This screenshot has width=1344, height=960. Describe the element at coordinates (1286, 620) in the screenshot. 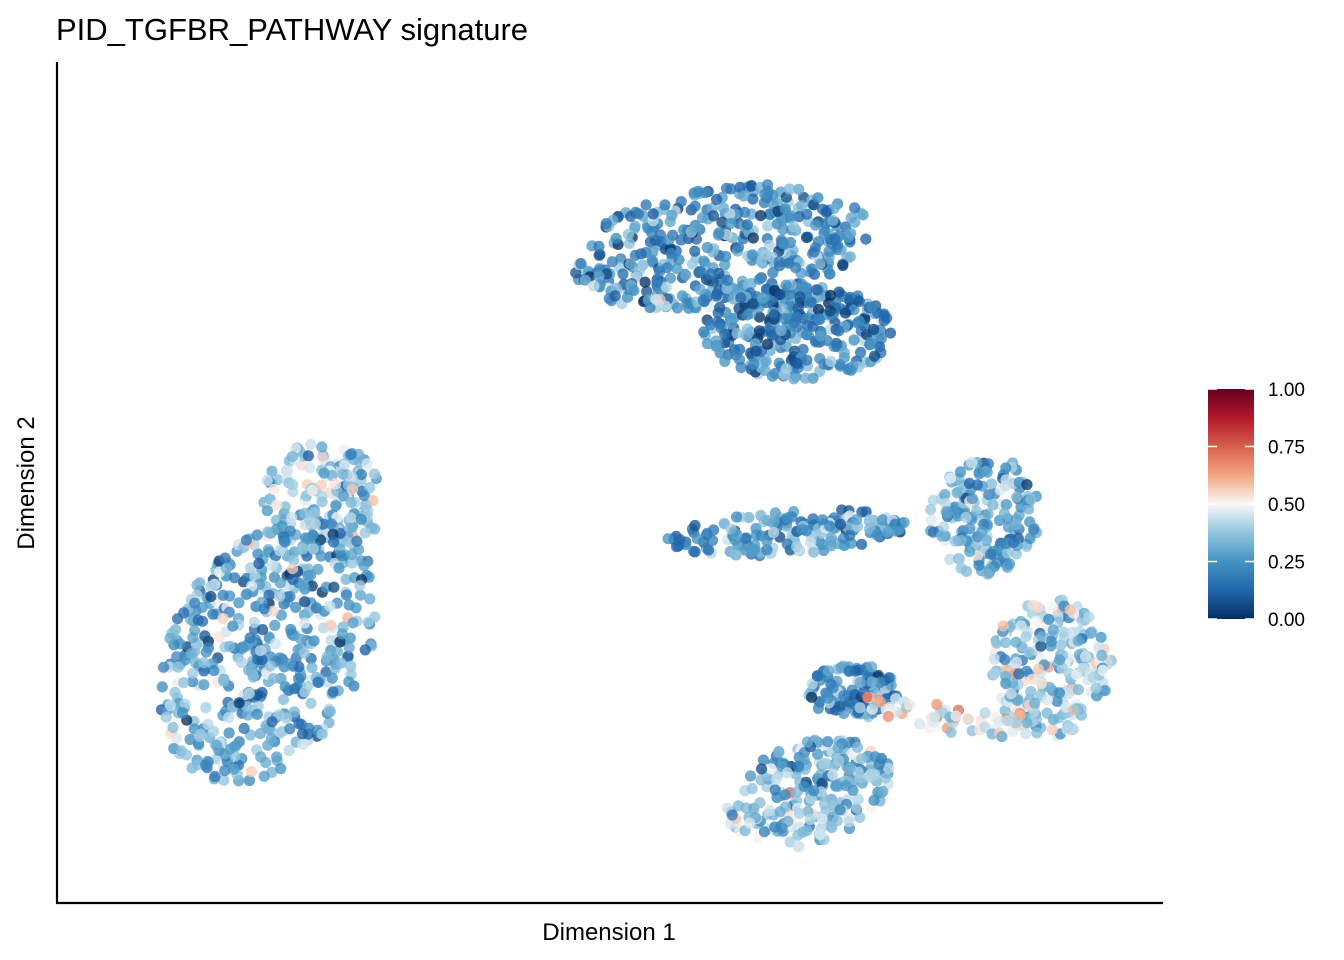

I see `colorbar-tick-label: 0.00` at that location.